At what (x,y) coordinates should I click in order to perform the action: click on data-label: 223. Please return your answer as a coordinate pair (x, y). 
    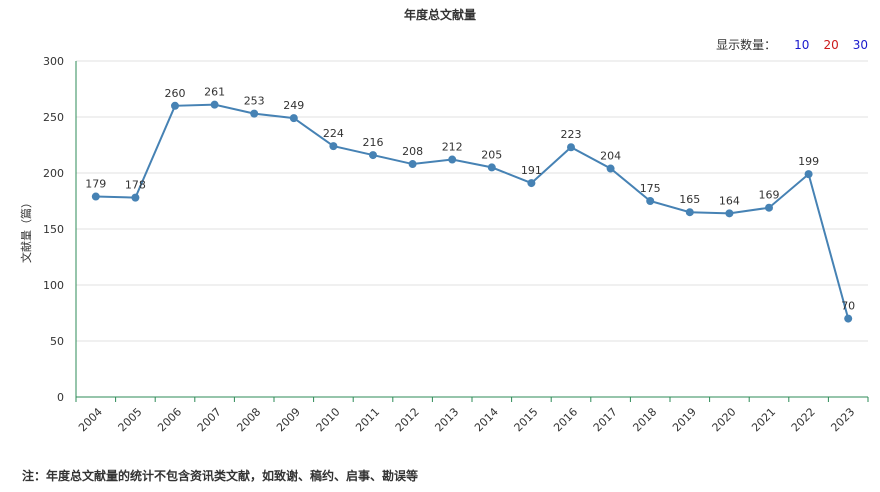
    Looking at the image, I should click on (571, 134).